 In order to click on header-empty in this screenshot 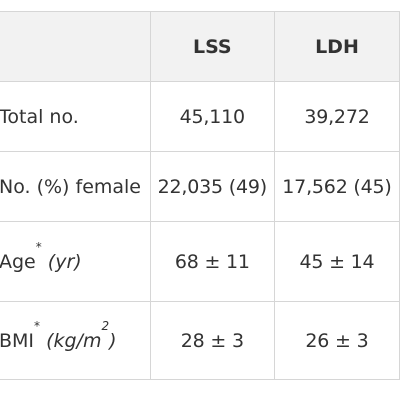, I will do `click(75, 46)`.